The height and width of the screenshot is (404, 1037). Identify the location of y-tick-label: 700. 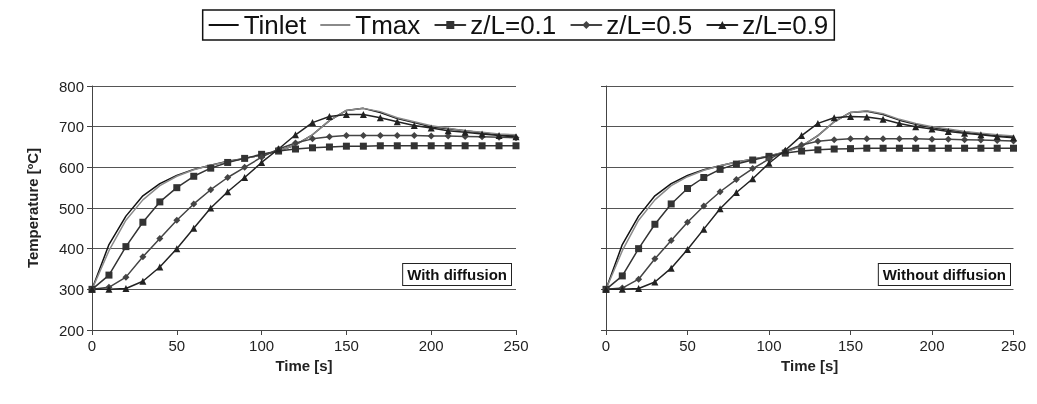
(71, 127).